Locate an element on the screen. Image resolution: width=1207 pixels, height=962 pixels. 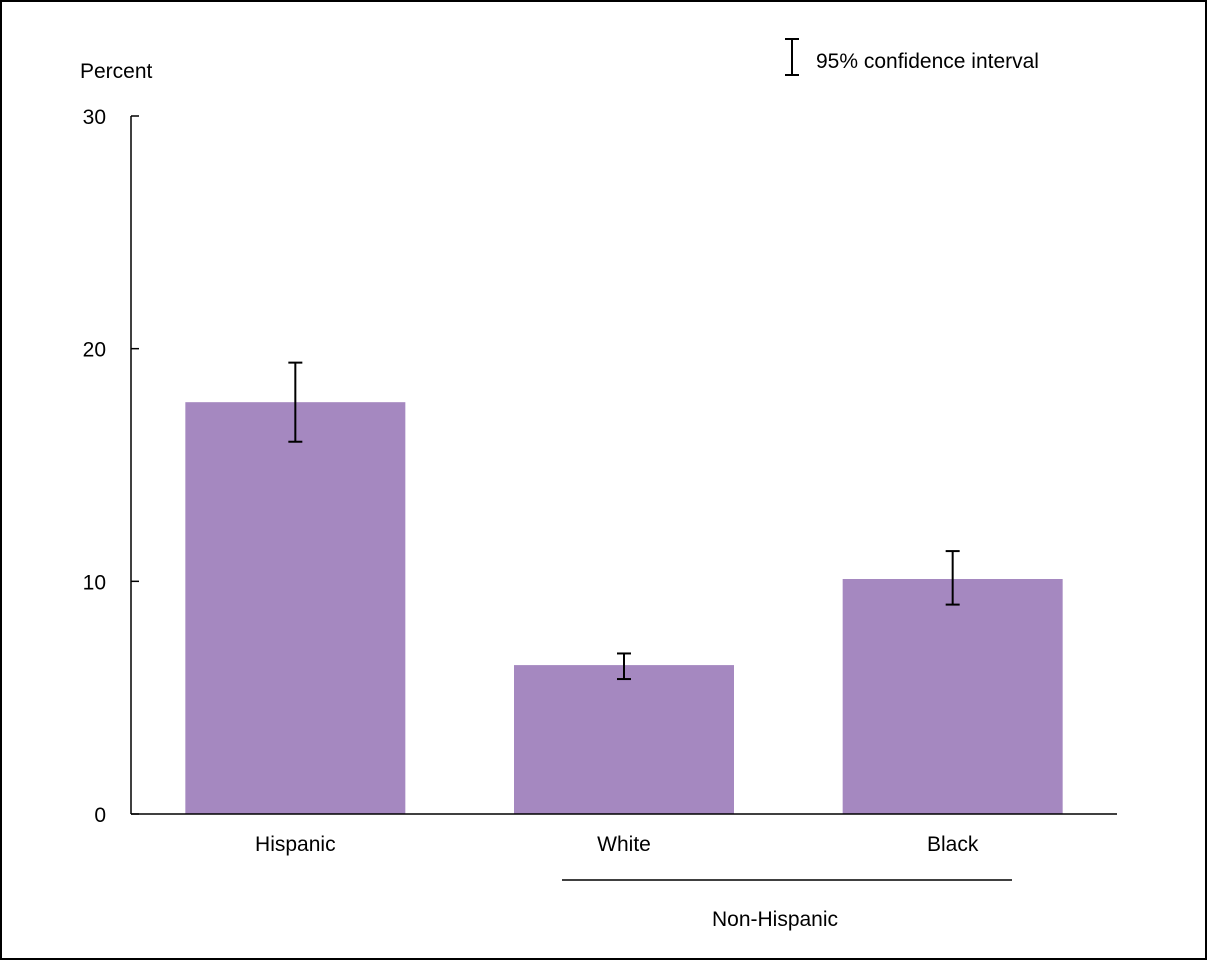
x-tick-label: White is located at coordinates (624, 844).